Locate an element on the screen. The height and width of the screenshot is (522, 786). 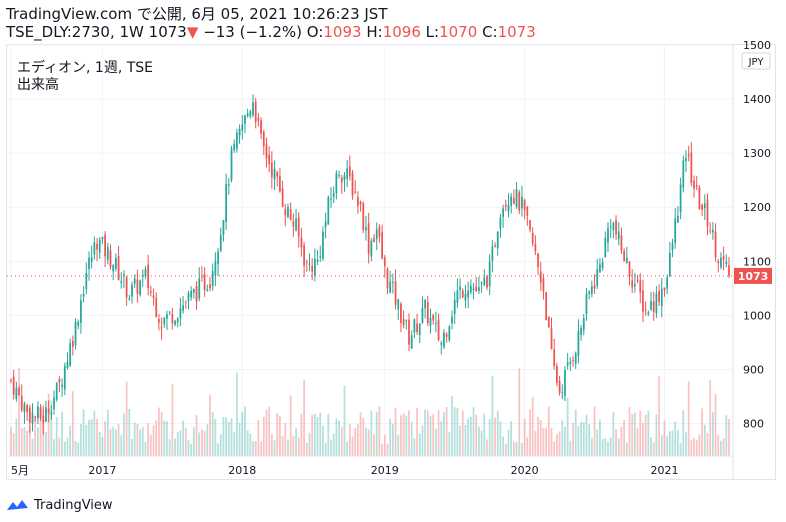
open-value: 1093 is located at coordinates (342, 32).